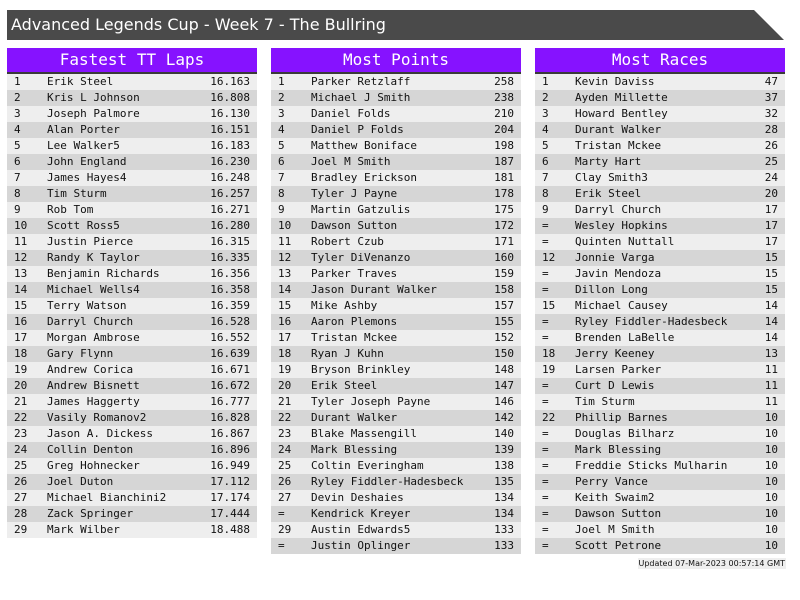 This screenshot has width=800, height=600. What do you see at coordinates (396, 290) in the screenshot?
I see `table-row: 14 Jason Durant Walker 158` at bounding box center [396, 290].